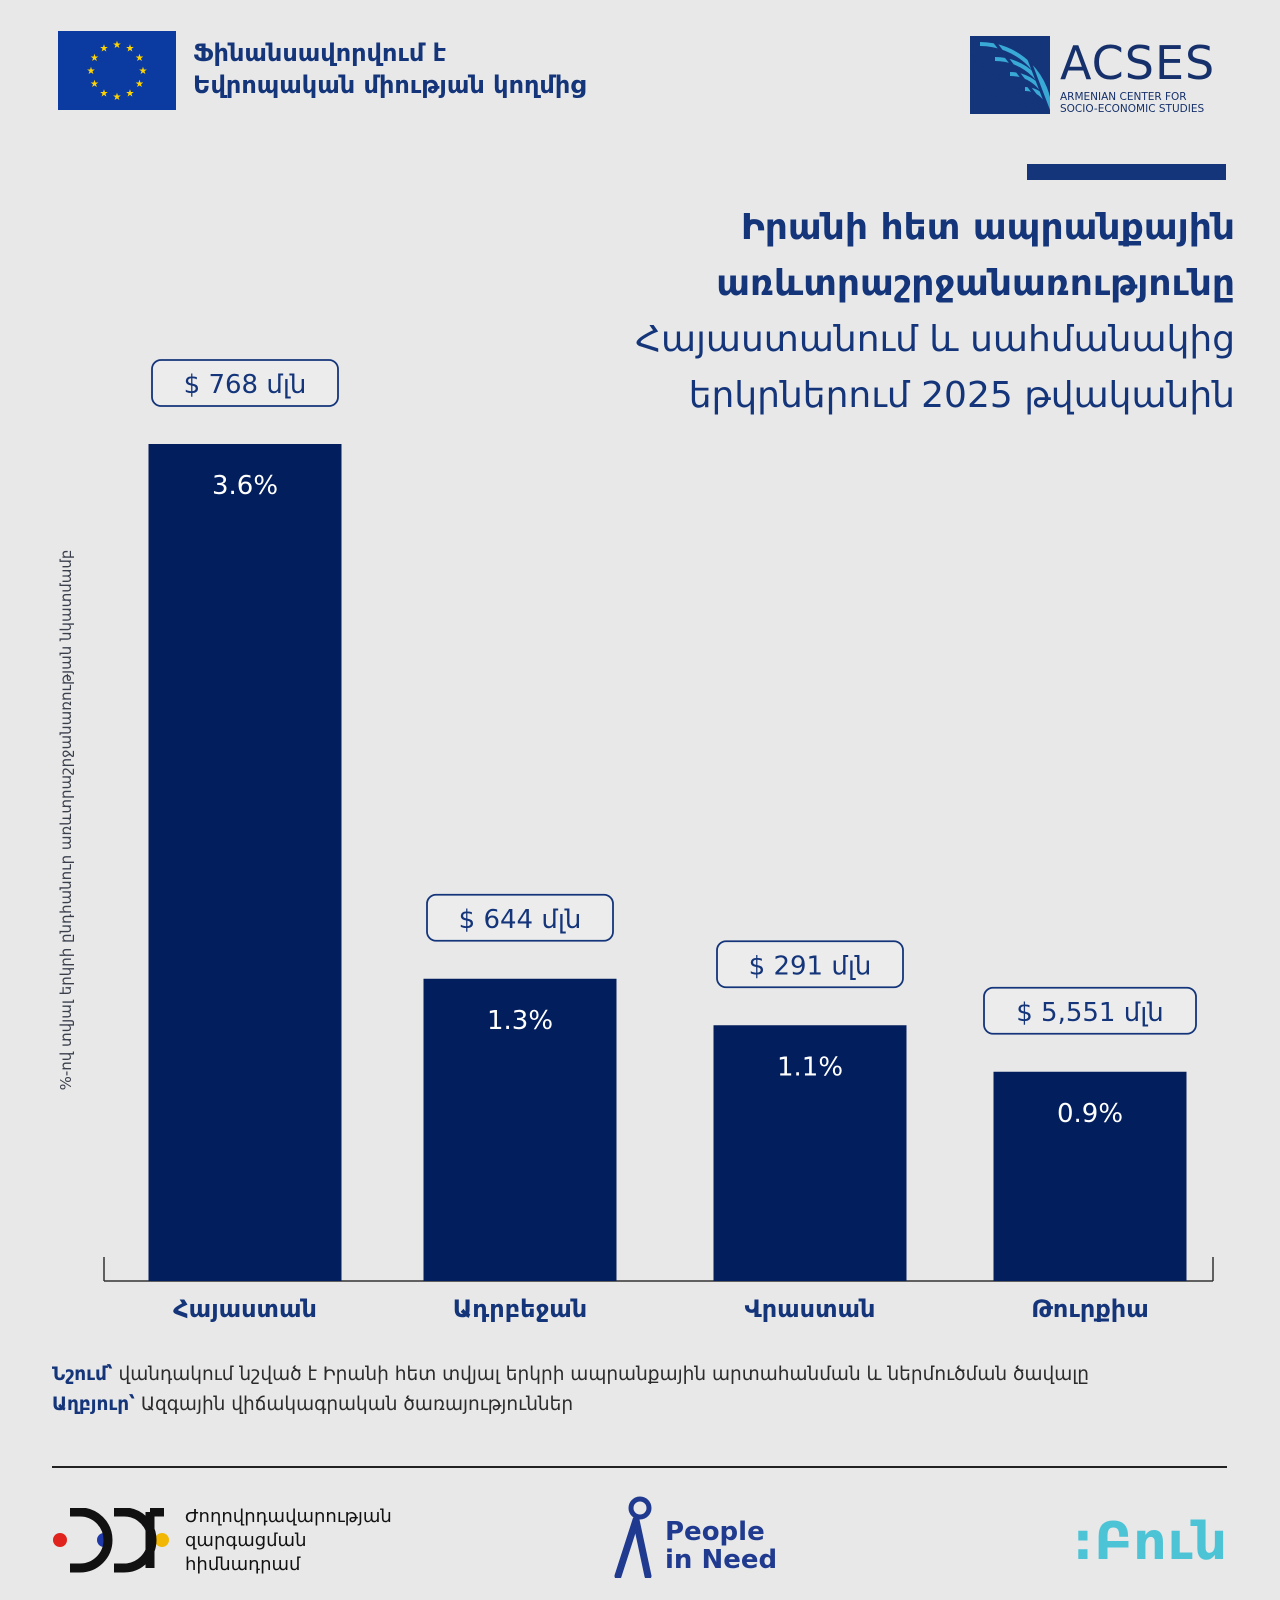 This screenshot has height=1600, width=1280. I want to click on bar-value-label: 0.9%, so click(1090, 1114).